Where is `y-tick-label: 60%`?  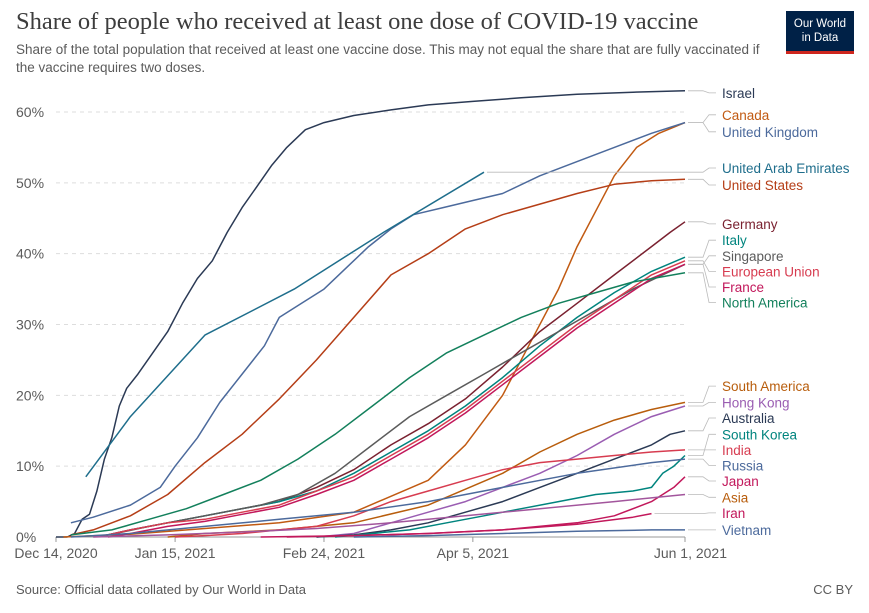 y-tick-label: 60% is located at coordinates (30, 112).